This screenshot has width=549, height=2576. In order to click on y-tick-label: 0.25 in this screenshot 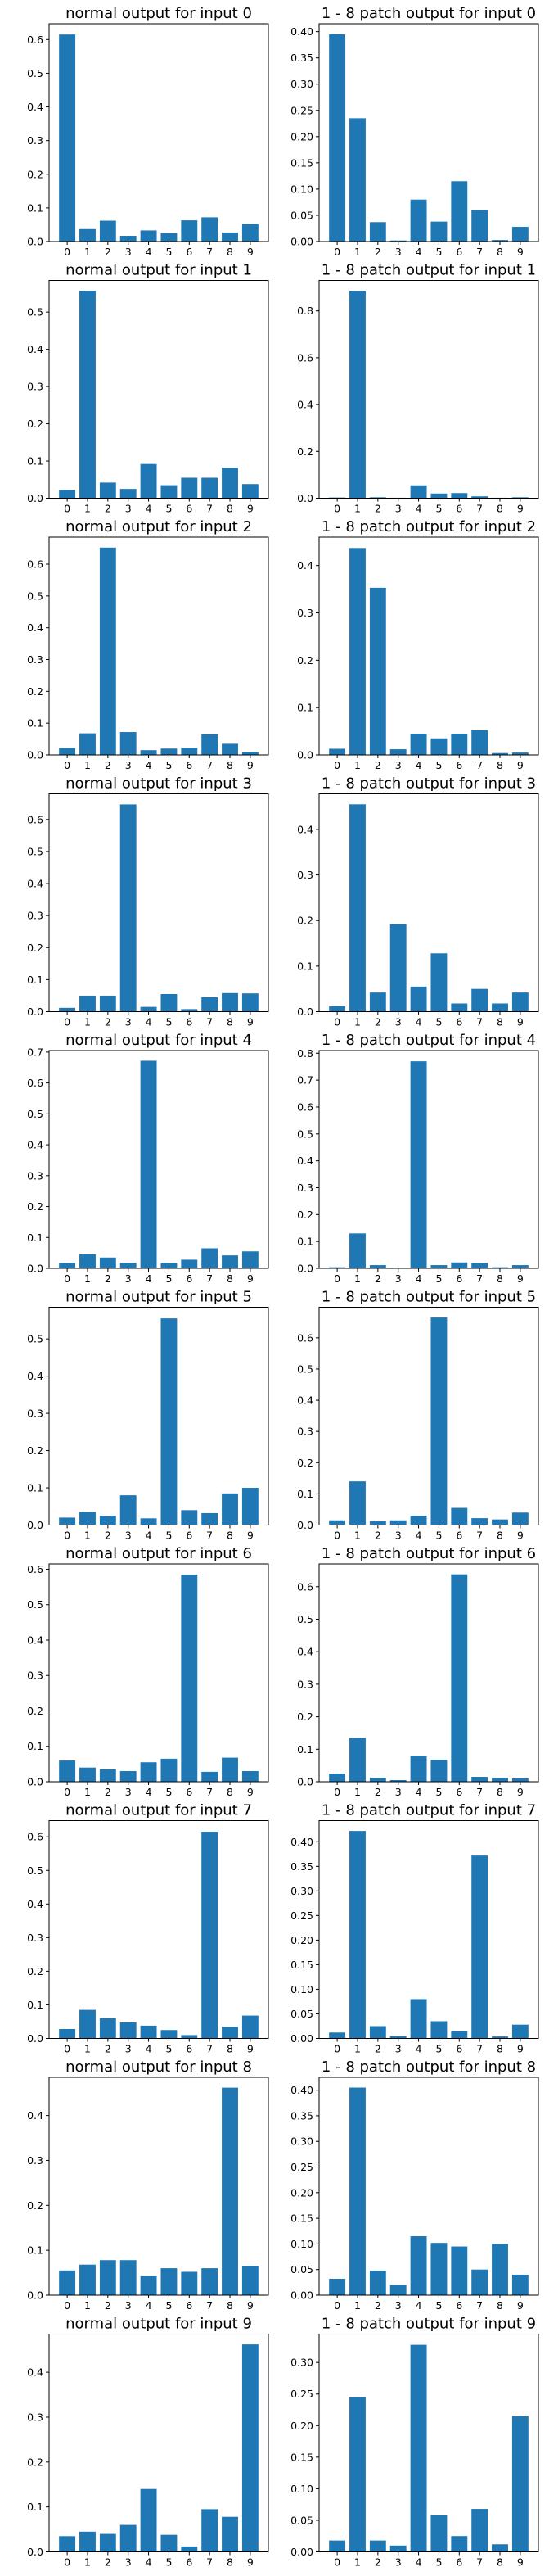, I will do `click(302, 1915)`.